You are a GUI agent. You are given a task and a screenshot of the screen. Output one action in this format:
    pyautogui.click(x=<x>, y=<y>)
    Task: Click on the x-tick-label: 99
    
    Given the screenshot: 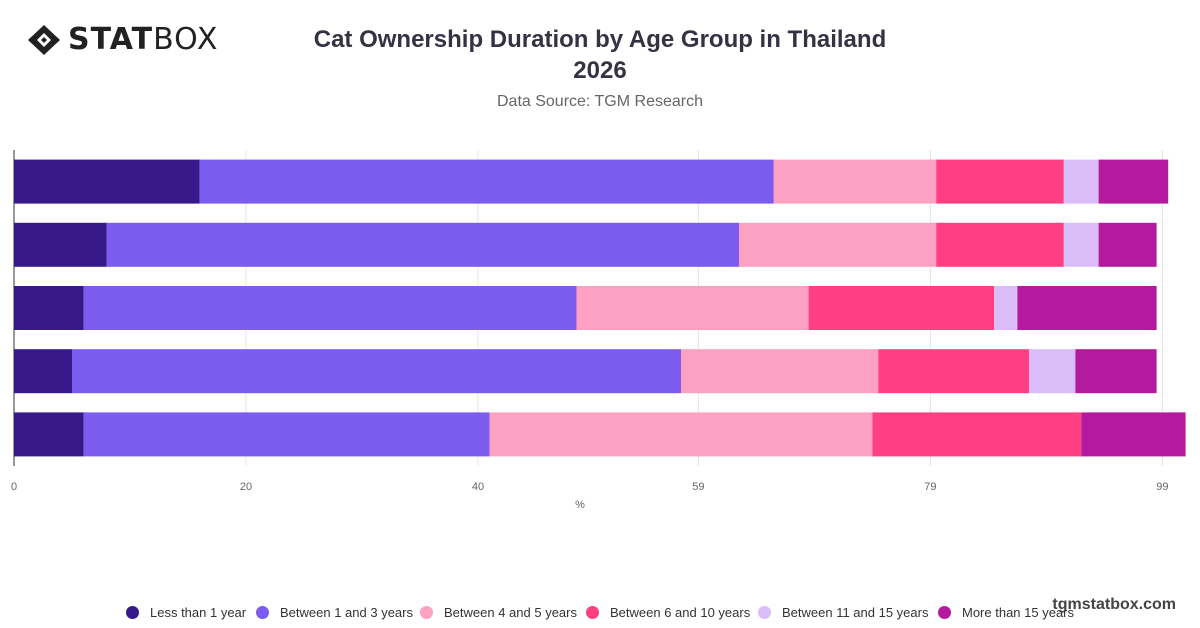 What is the action you would take?
    pyautogui.click(x=1162, y=487)
    